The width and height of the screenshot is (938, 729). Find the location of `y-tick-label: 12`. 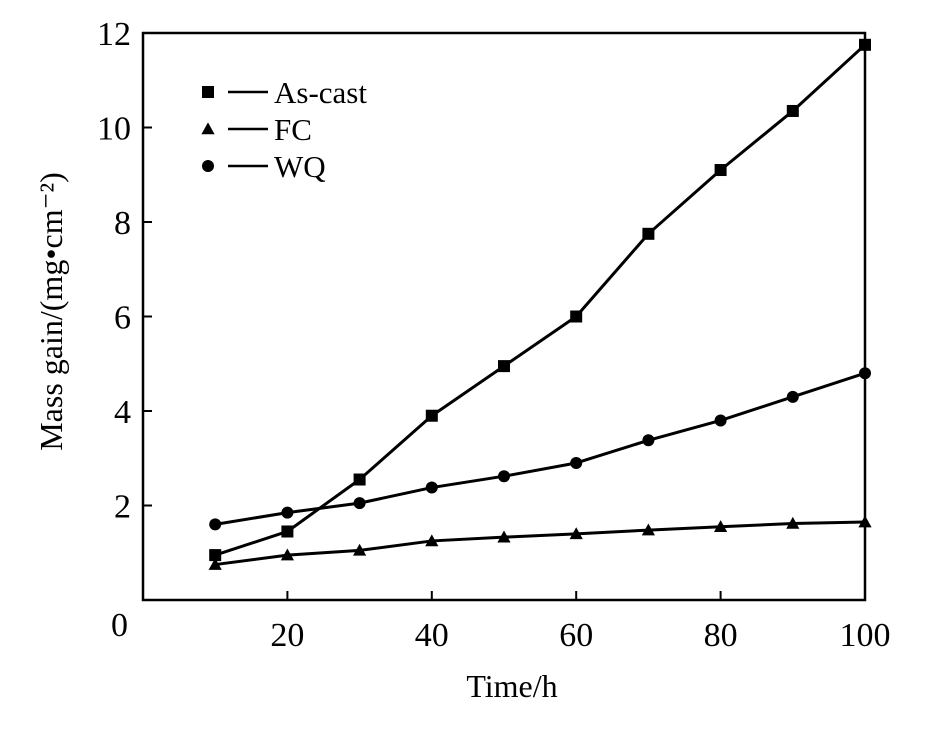

y-tick-label: 12 is located at coordinates (114, 34).